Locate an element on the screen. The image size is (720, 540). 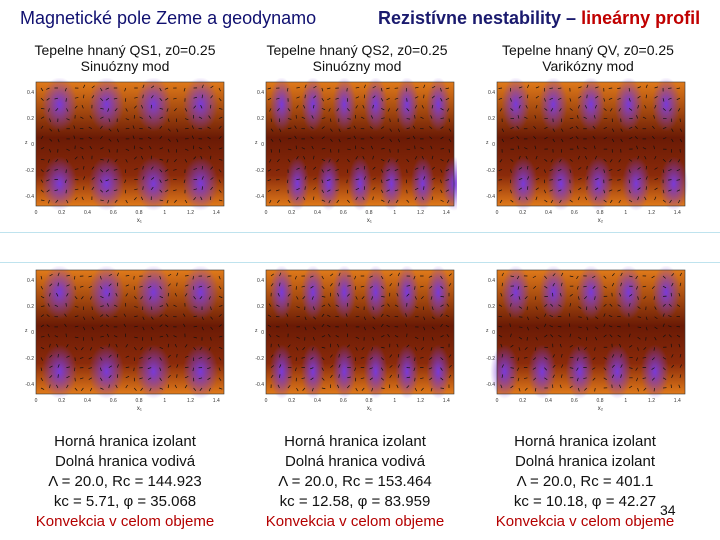
section-title: Rezistívne nestability – lineárny profil is located at coordinates (539, 18).